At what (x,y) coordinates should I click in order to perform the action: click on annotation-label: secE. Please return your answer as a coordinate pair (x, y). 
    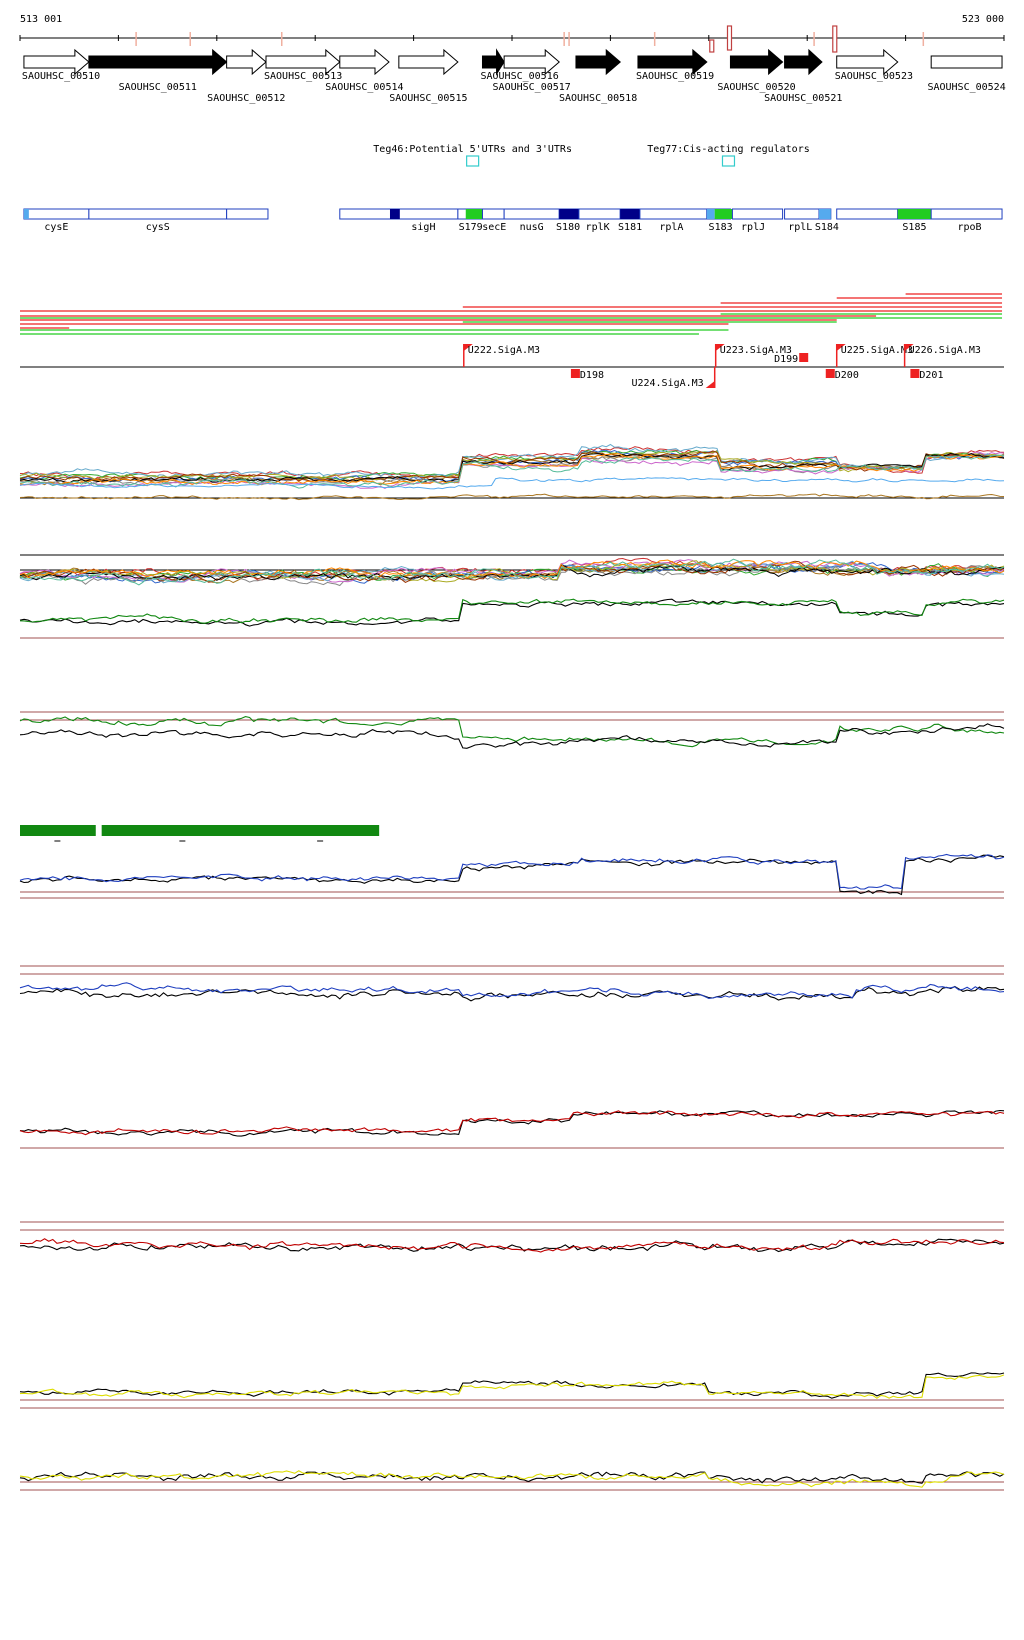
    Looking at the image, I should click on (494, 227).